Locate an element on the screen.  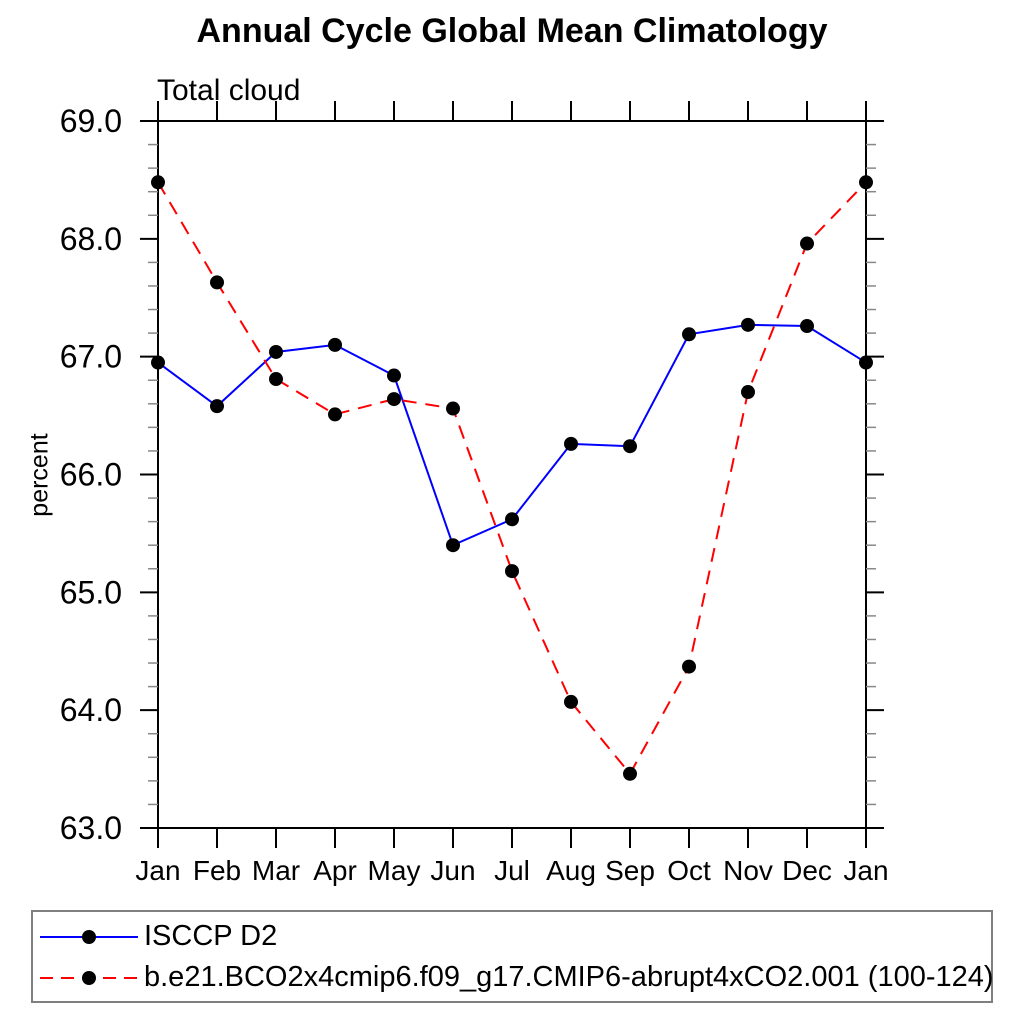
tick-label: 68.0 is located at coordinates (91, 239).